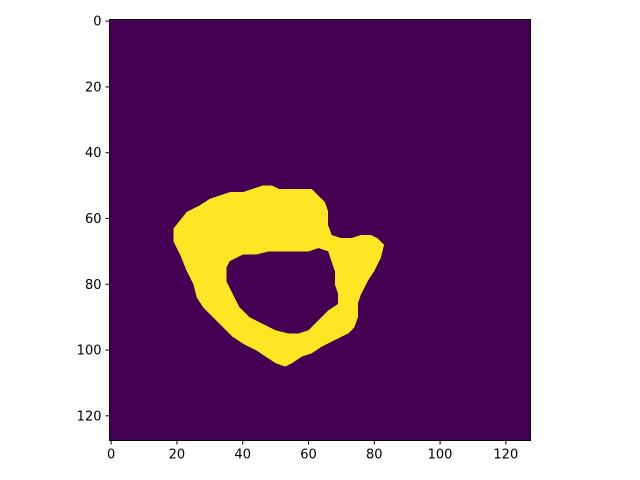  I want to click on segmentation-mask, so click(279, 276).